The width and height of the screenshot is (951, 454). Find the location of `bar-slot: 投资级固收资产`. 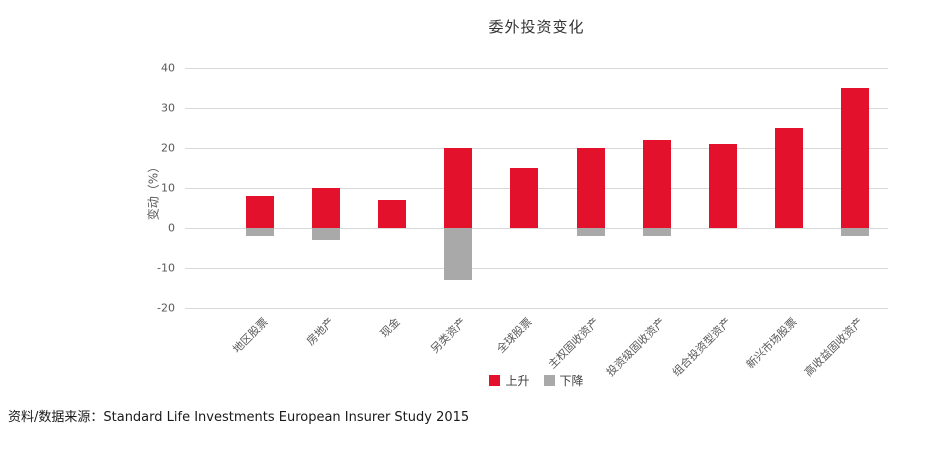

bar-slot: 投资级固收资产 is located at coordinates (647, 223).